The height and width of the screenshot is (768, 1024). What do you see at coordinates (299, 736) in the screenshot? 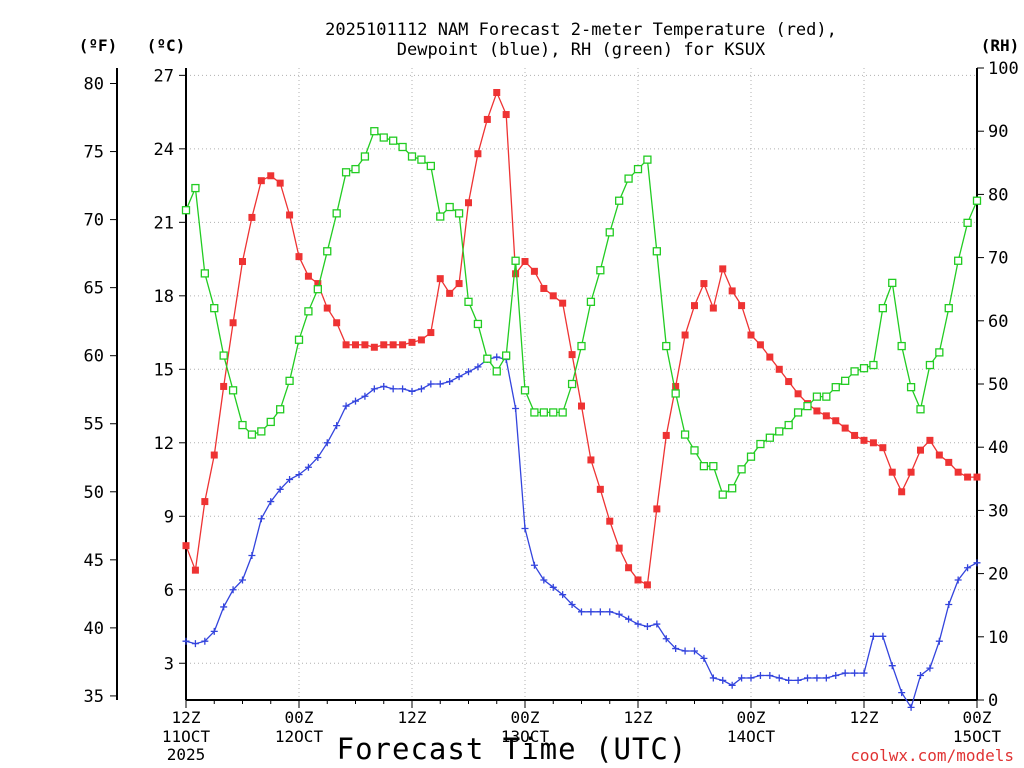
I see `time-tick-label-date: 12OCT` at bounding box center [299, 736].